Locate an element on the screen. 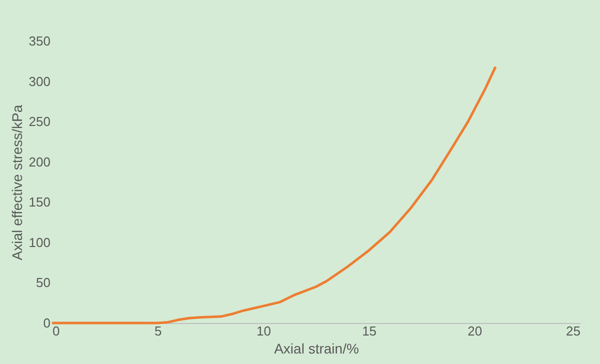 The width and height of the screenshot is (600, 364). y-tick-label: 200 is located at coordinates (39, 162).